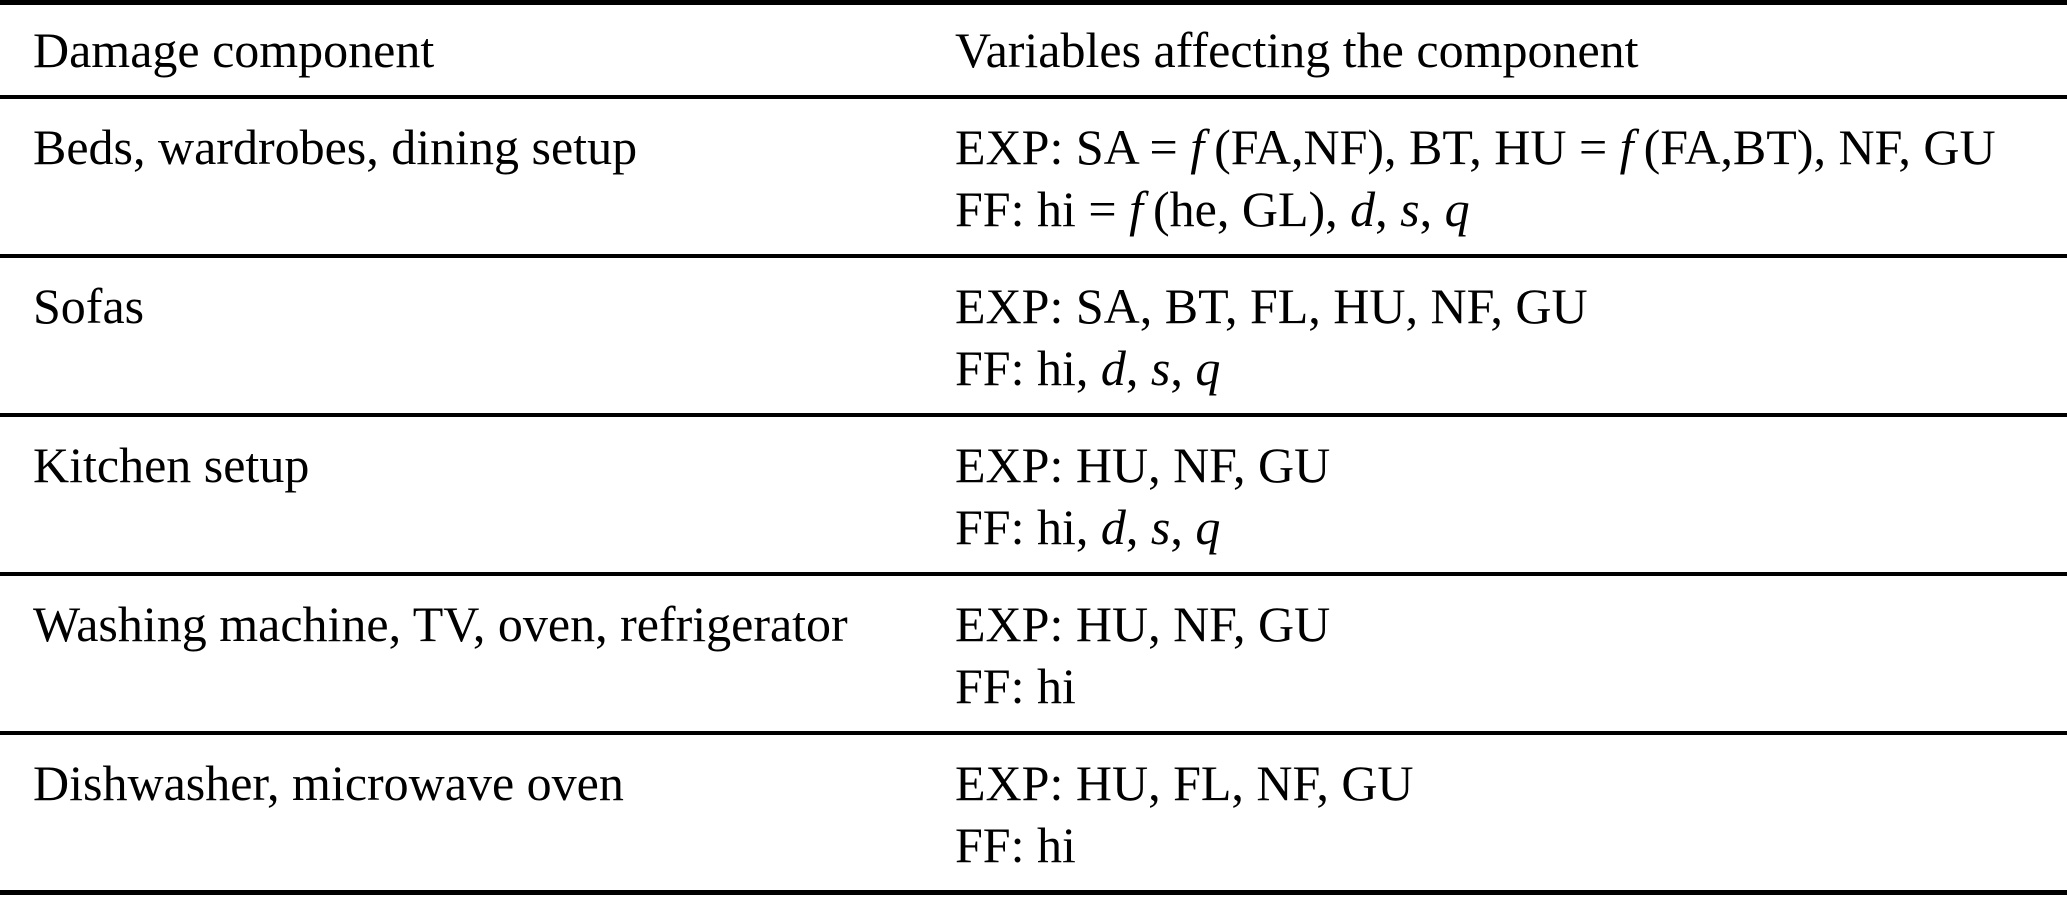 This screenshot has height=898, width=2067. I want to click on variables-cell: EXP: HU, NF, GU FF: hi, d, s, q, so click(1511, 494).